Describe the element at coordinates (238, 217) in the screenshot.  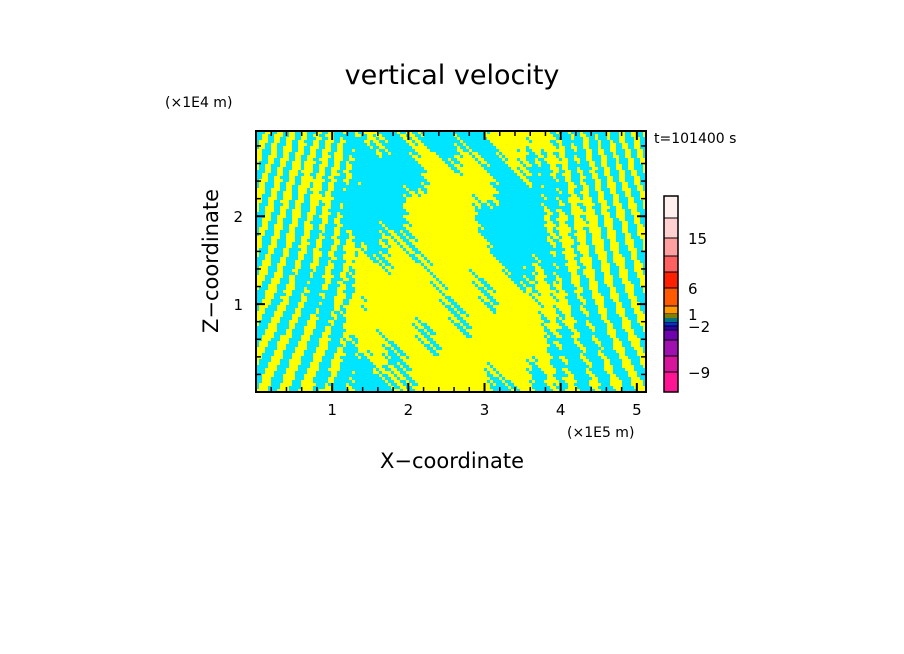
I see `y-tick-label: 2` at that location.